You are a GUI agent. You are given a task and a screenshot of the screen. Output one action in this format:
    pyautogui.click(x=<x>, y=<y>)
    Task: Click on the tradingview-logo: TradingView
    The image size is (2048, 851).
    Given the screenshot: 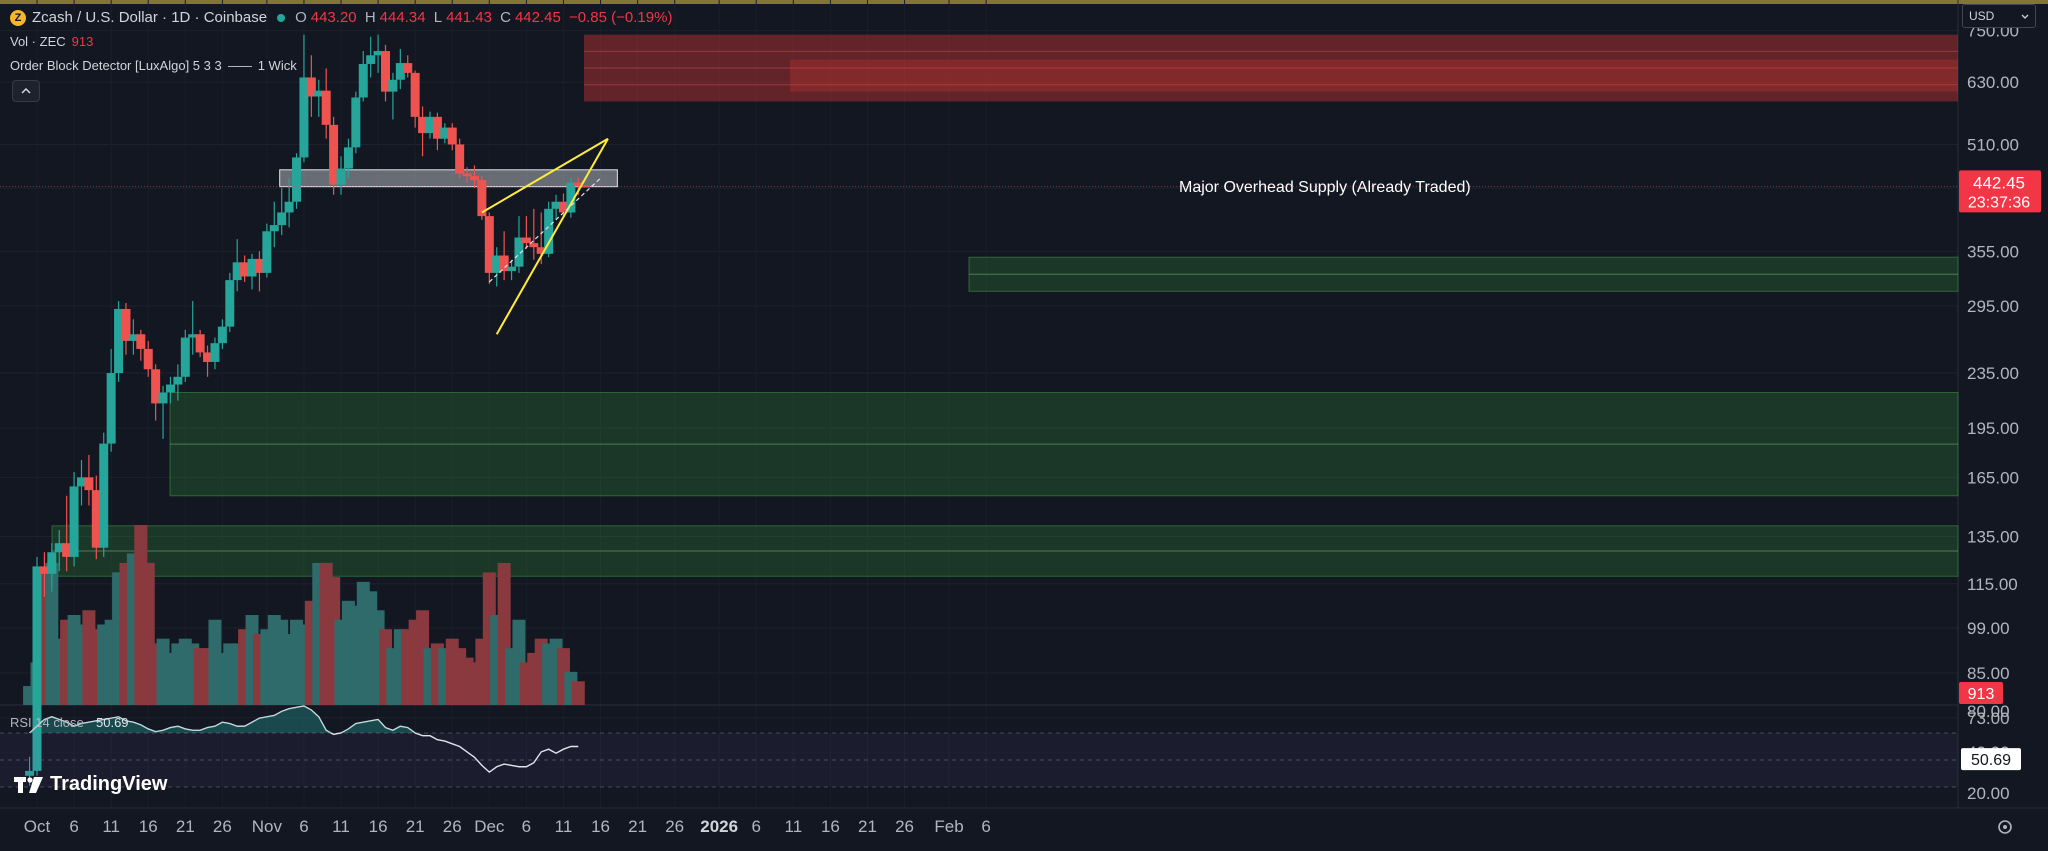 What is the action you would take?
    pyautogui.click(x=90, y=784)
    